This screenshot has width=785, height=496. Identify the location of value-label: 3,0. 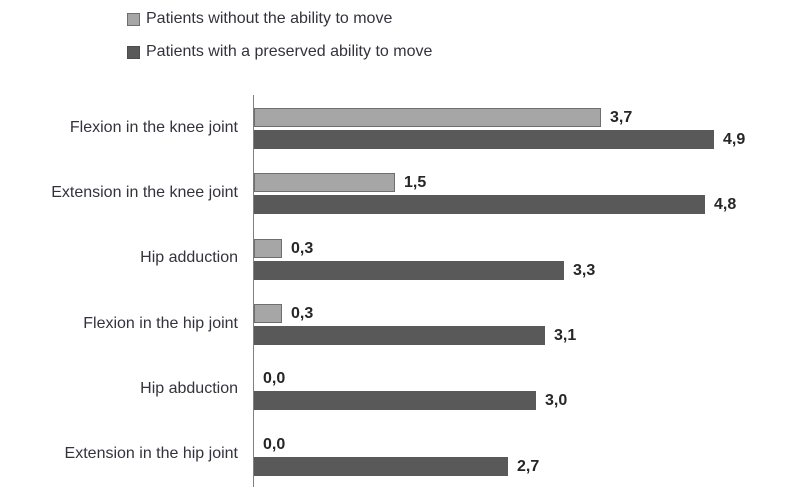
(556, 401).